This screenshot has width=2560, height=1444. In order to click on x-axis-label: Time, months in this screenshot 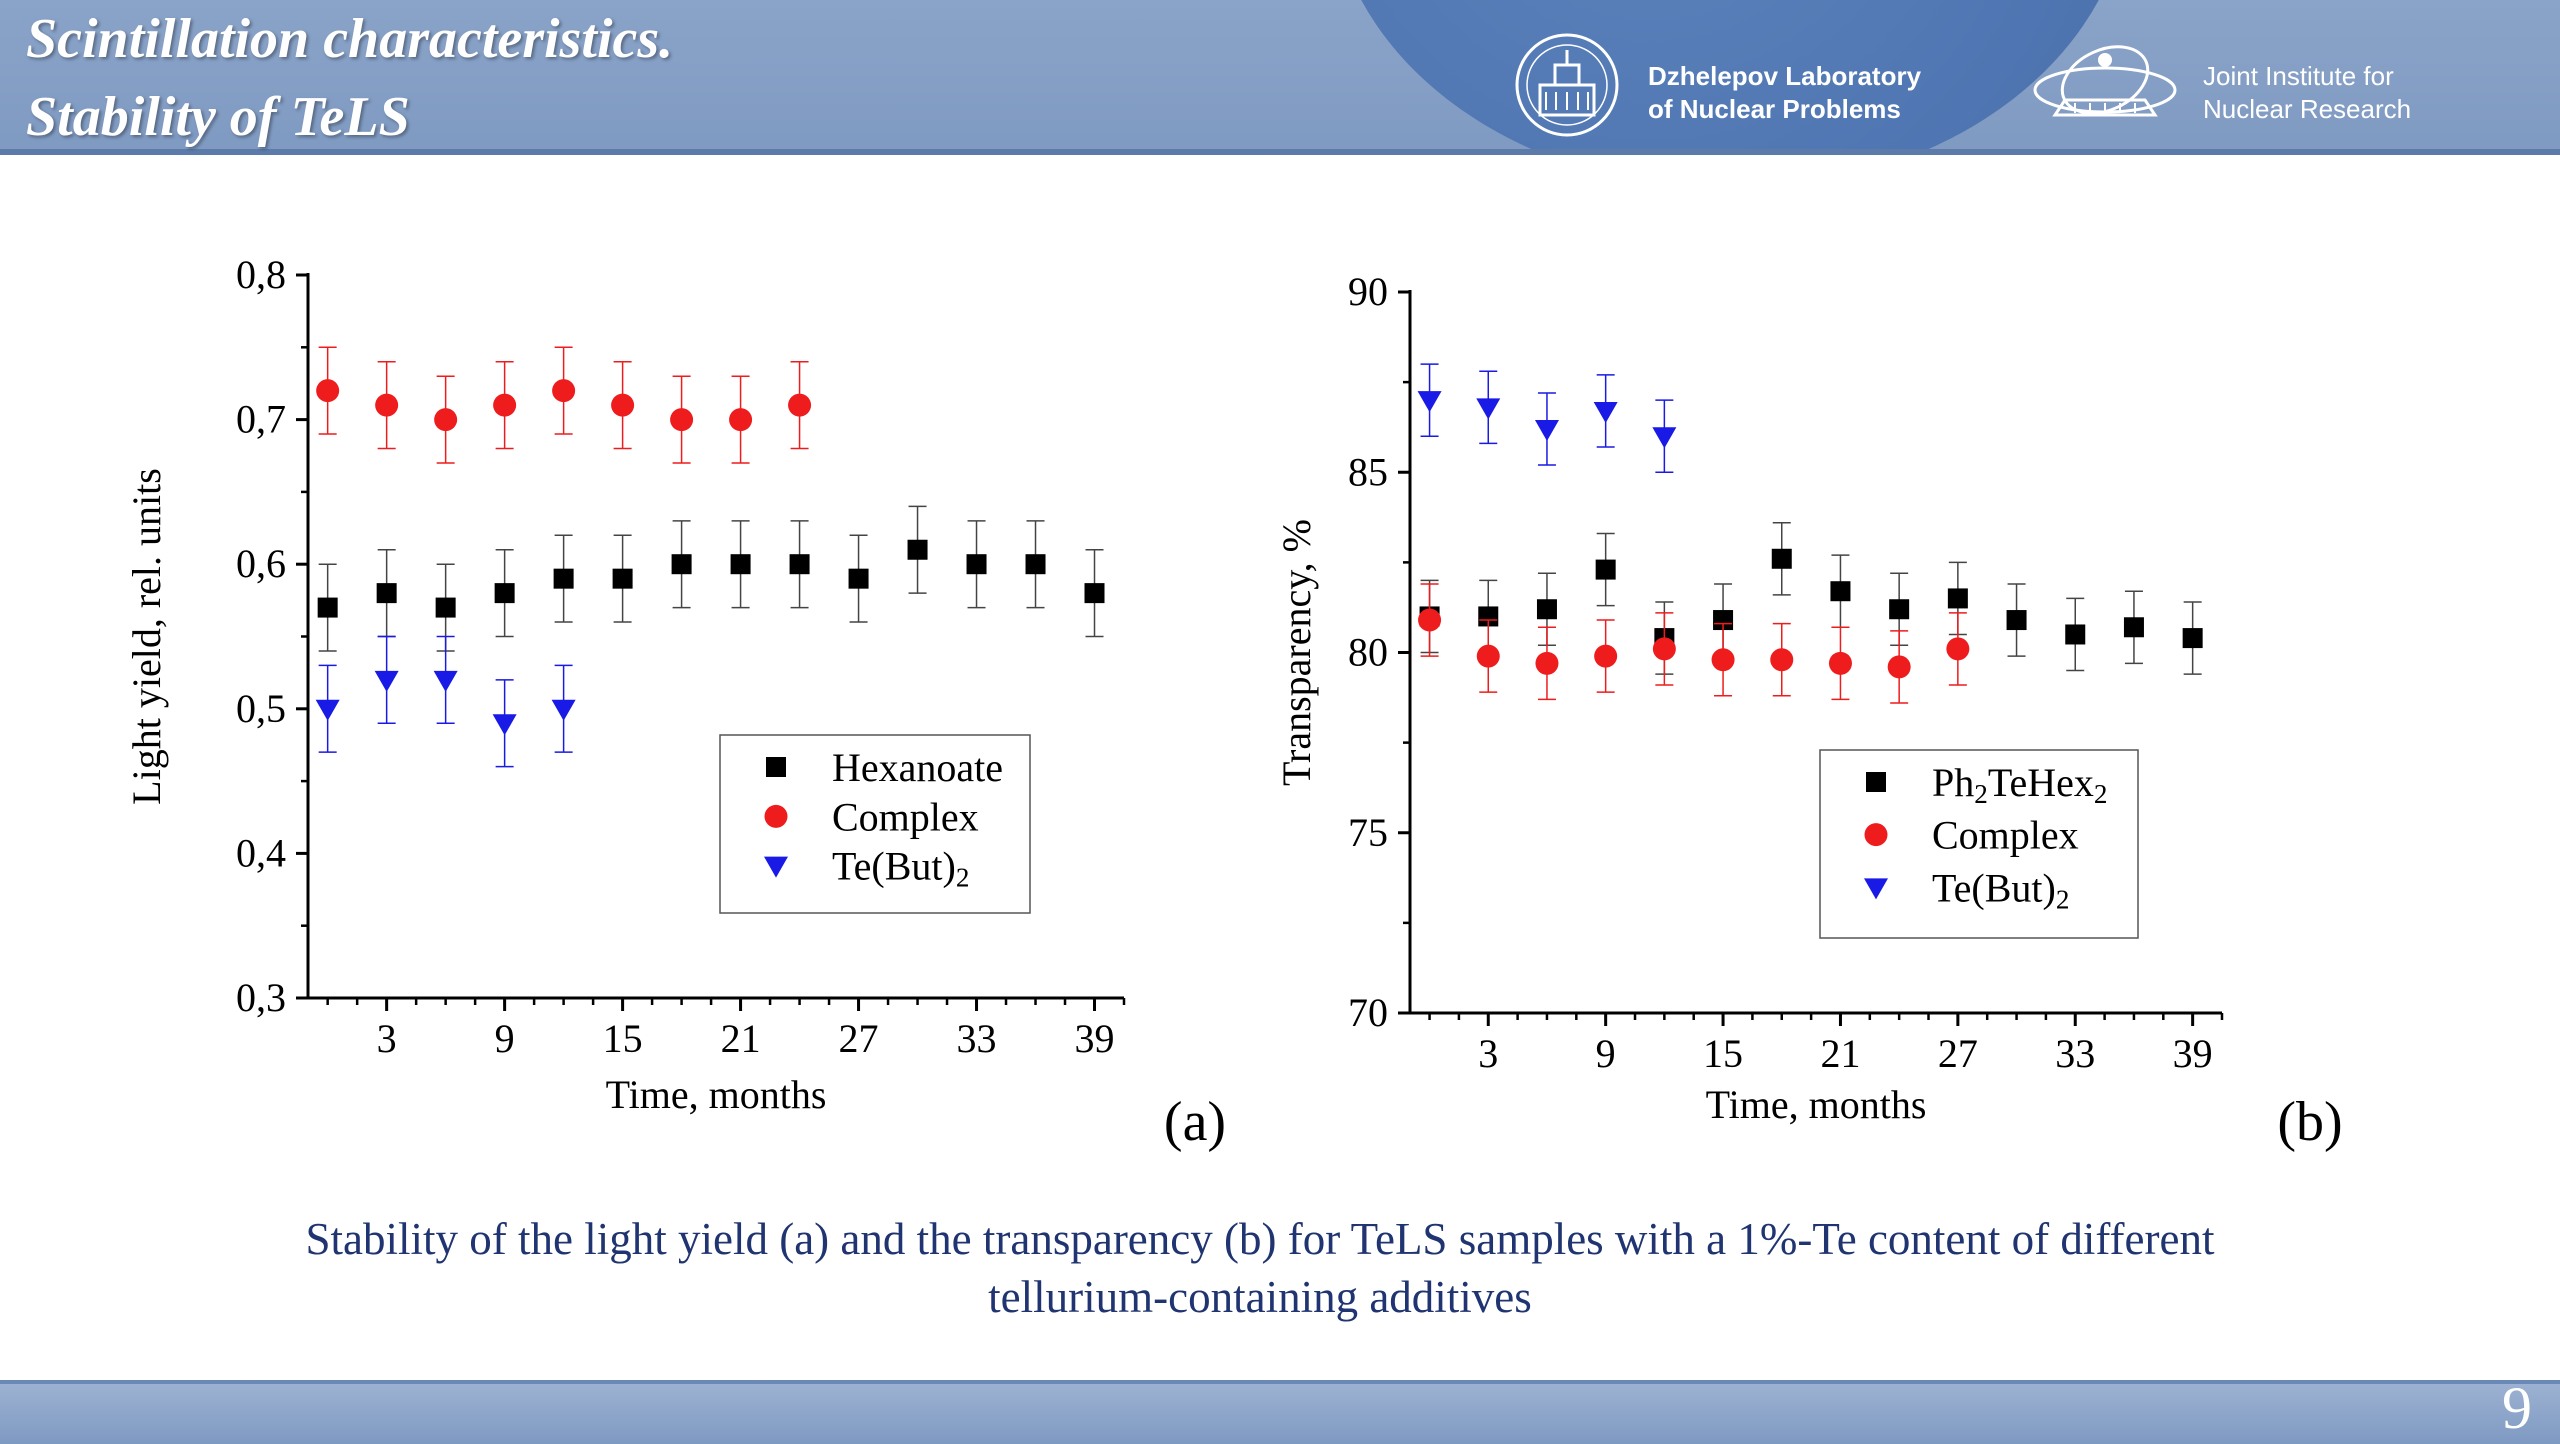, I will do `click(1816, 1104)`.